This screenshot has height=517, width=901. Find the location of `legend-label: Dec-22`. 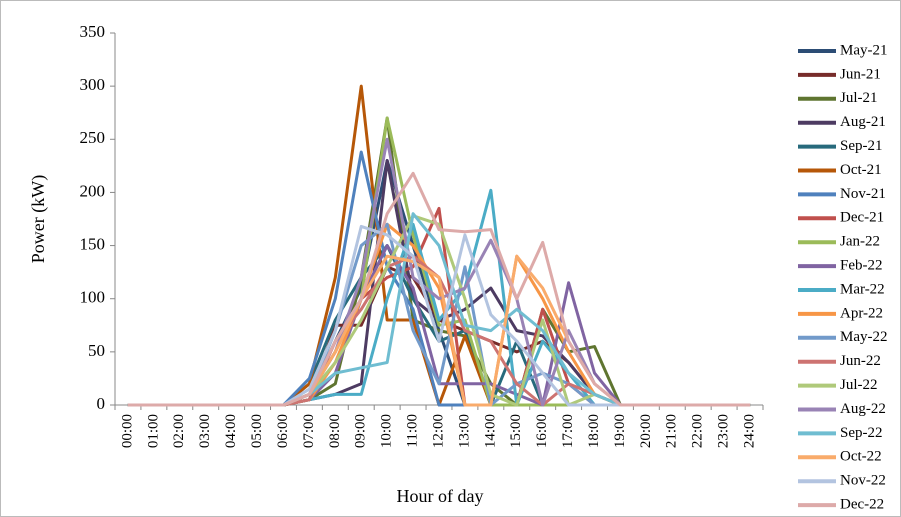

legend-label: Dec-22 is located at coordinates (862, 505).